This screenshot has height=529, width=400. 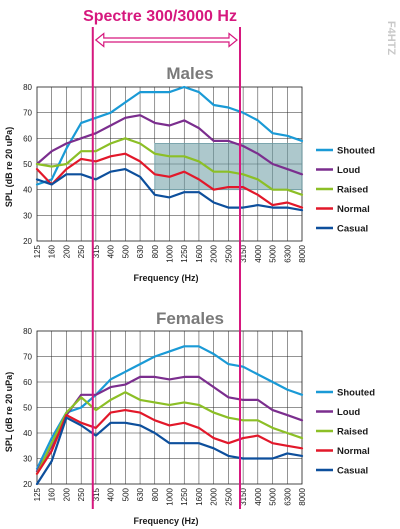 What do you see at coordinates (160, 16) in the screenshot?
I see `banner-title: Spectre 300/3000 Hz` at bounding box center [160, 16].